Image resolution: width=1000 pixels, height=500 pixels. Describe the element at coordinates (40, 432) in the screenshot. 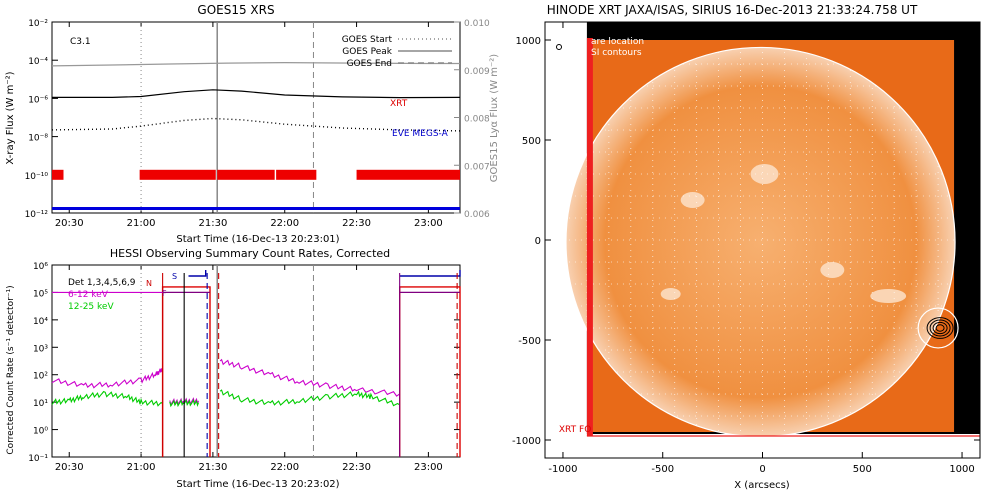

I see `hessi-y-tick-label: 10⁰` at that location.